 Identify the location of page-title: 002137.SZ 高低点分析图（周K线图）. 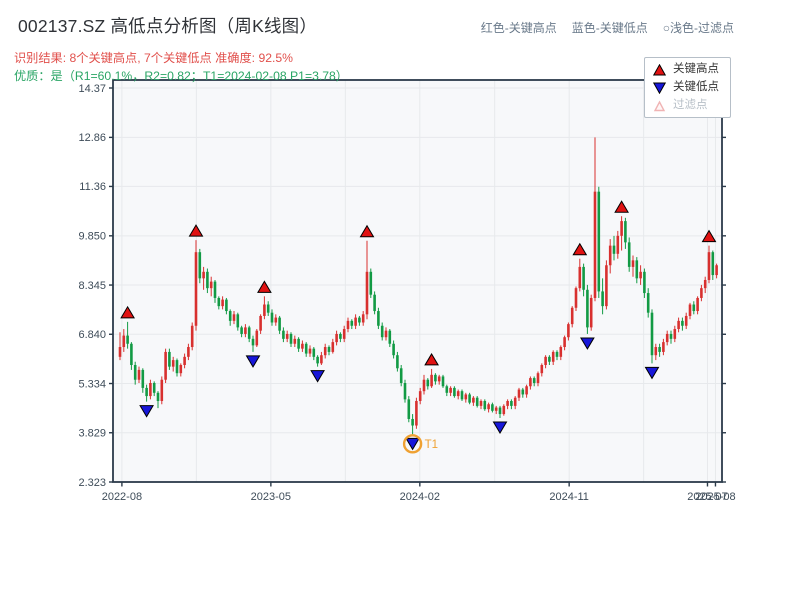
(168, 26).